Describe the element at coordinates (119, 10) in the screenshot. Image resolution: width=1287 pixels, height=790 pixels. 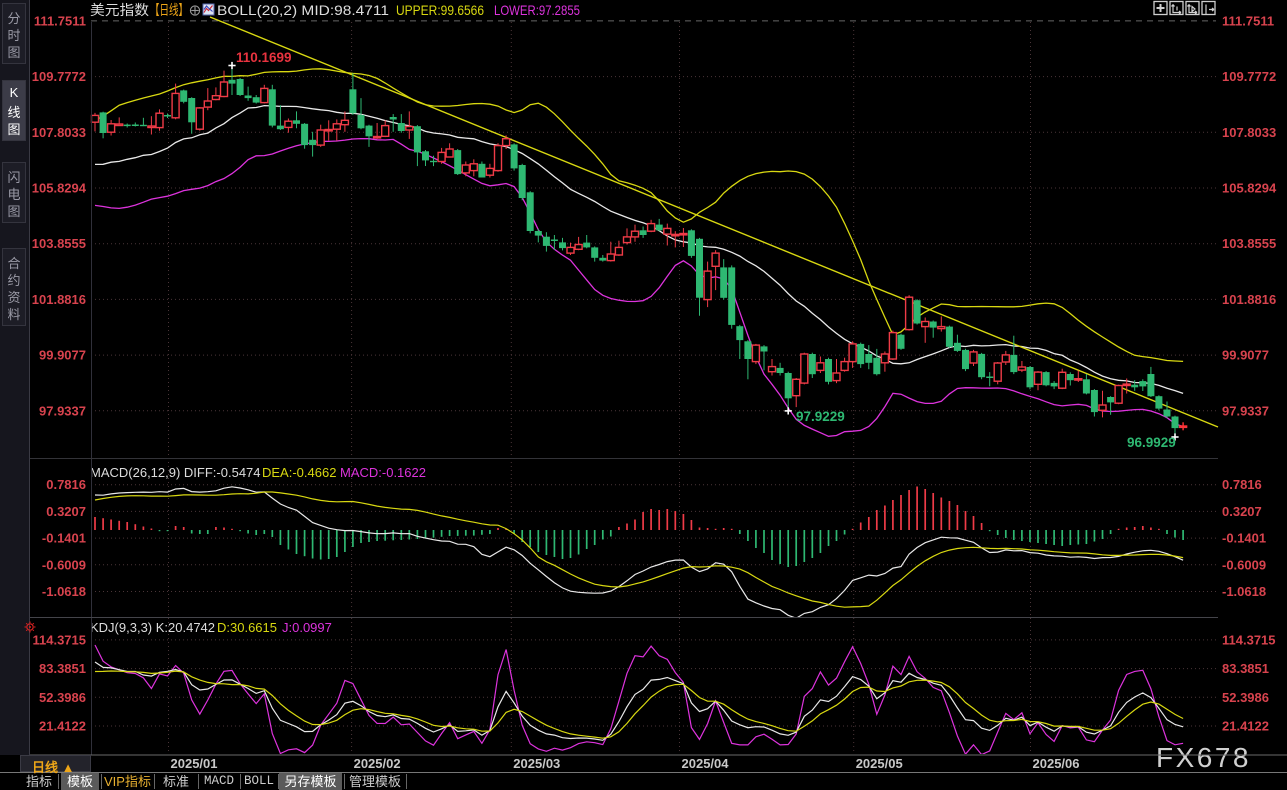
I see `svg-text: 美元指数` at that location.